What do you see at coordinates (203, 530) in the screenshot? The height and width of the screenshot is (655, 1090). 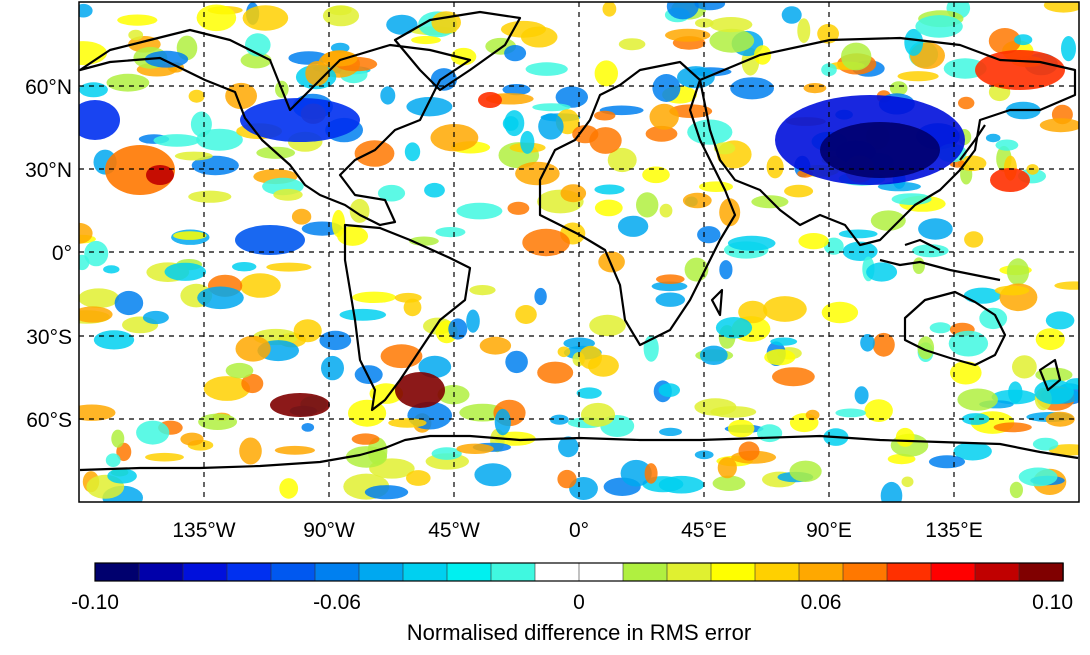 I see `x-tick-label: 135°W` at bounding box center [203, 530].